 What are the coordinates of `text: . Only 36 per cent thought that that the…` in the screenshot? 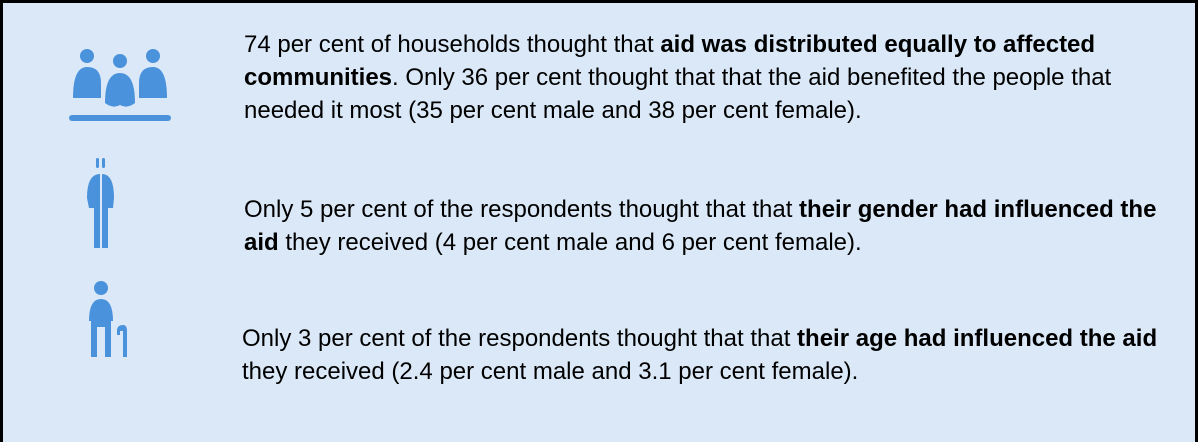 It's located at (678, 94).